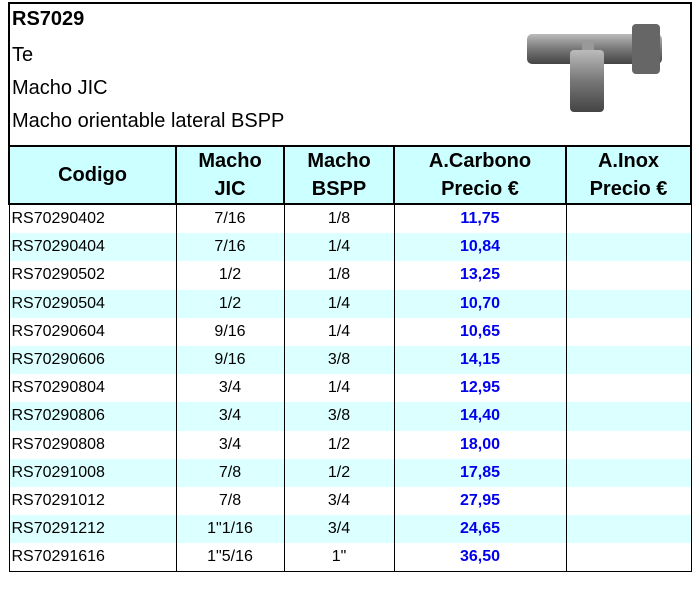 The width and height of the screenshot is (699, 598). Describe the element at coordinates (628, 175) in the screenshot. I see `column-header: A.Inox Precio €` at that location.